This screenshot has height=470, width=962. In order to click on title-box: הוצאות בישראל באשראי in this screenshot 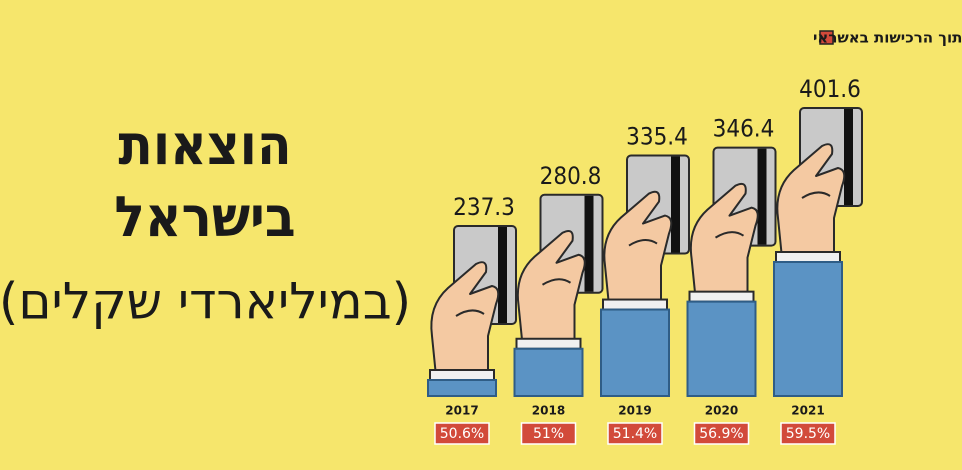, I will do `click(204, 191)`.